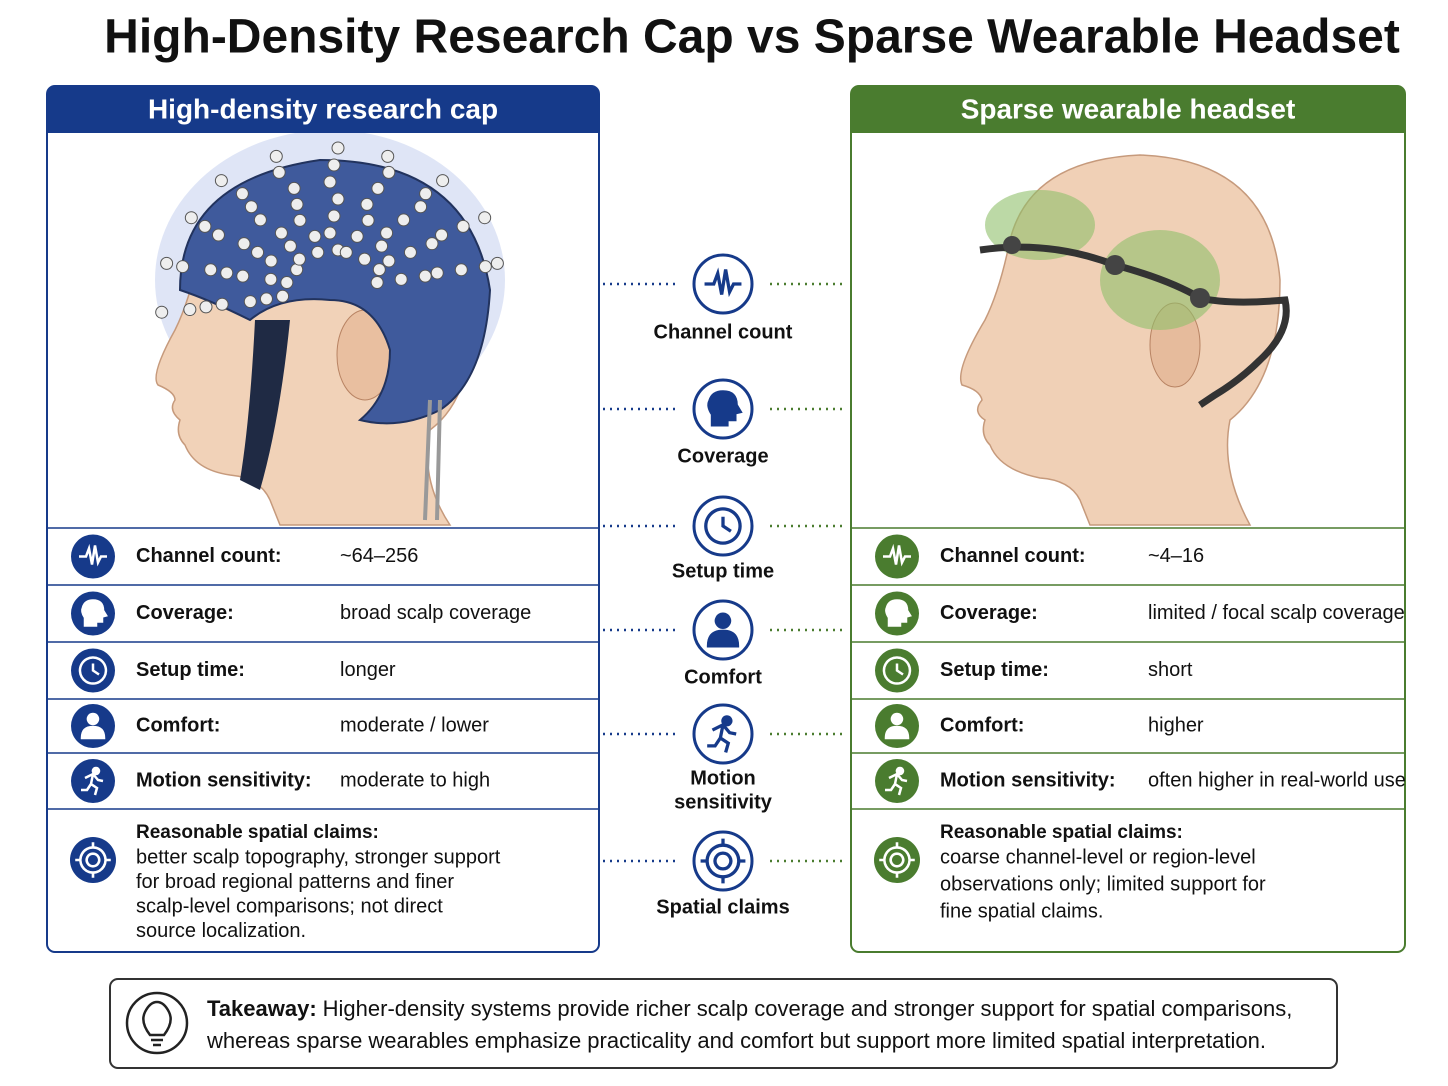 This screenshot has width=1448, height=1086. Describe the element at coordinates (1176, 725) in the screenshot. I see `row-value: higher` at that location.